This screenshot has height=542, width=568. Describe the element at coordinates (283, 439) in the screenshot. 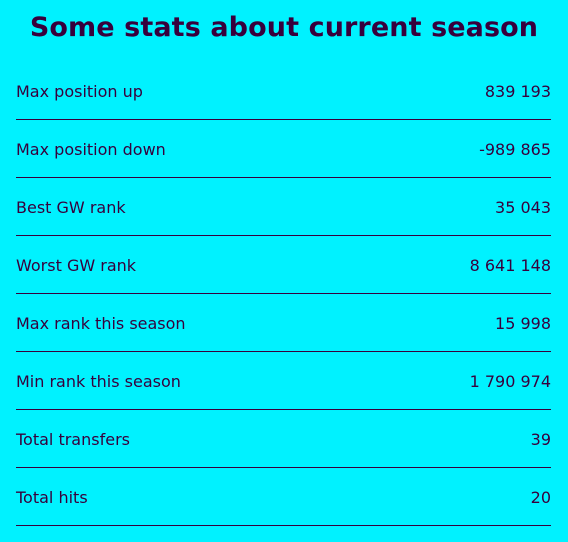

I see `stat-row-total-transfers: Total transfers 39` at that location.